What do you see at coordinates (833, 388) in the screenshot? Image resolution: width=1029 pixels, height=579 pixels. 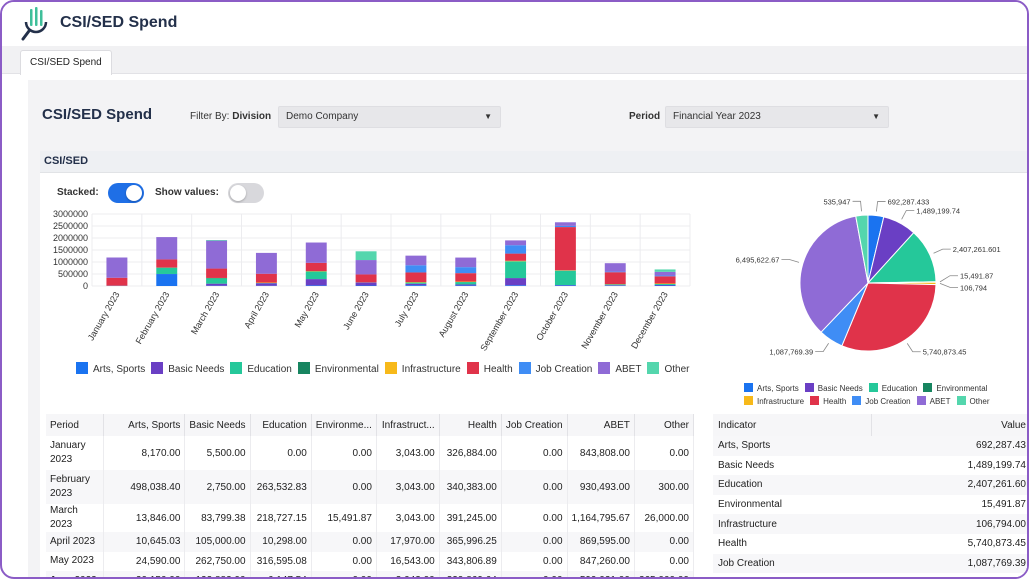 I see `pie-legend-item-basic-needs: Basic Needs` at bounding box center [833, 388].